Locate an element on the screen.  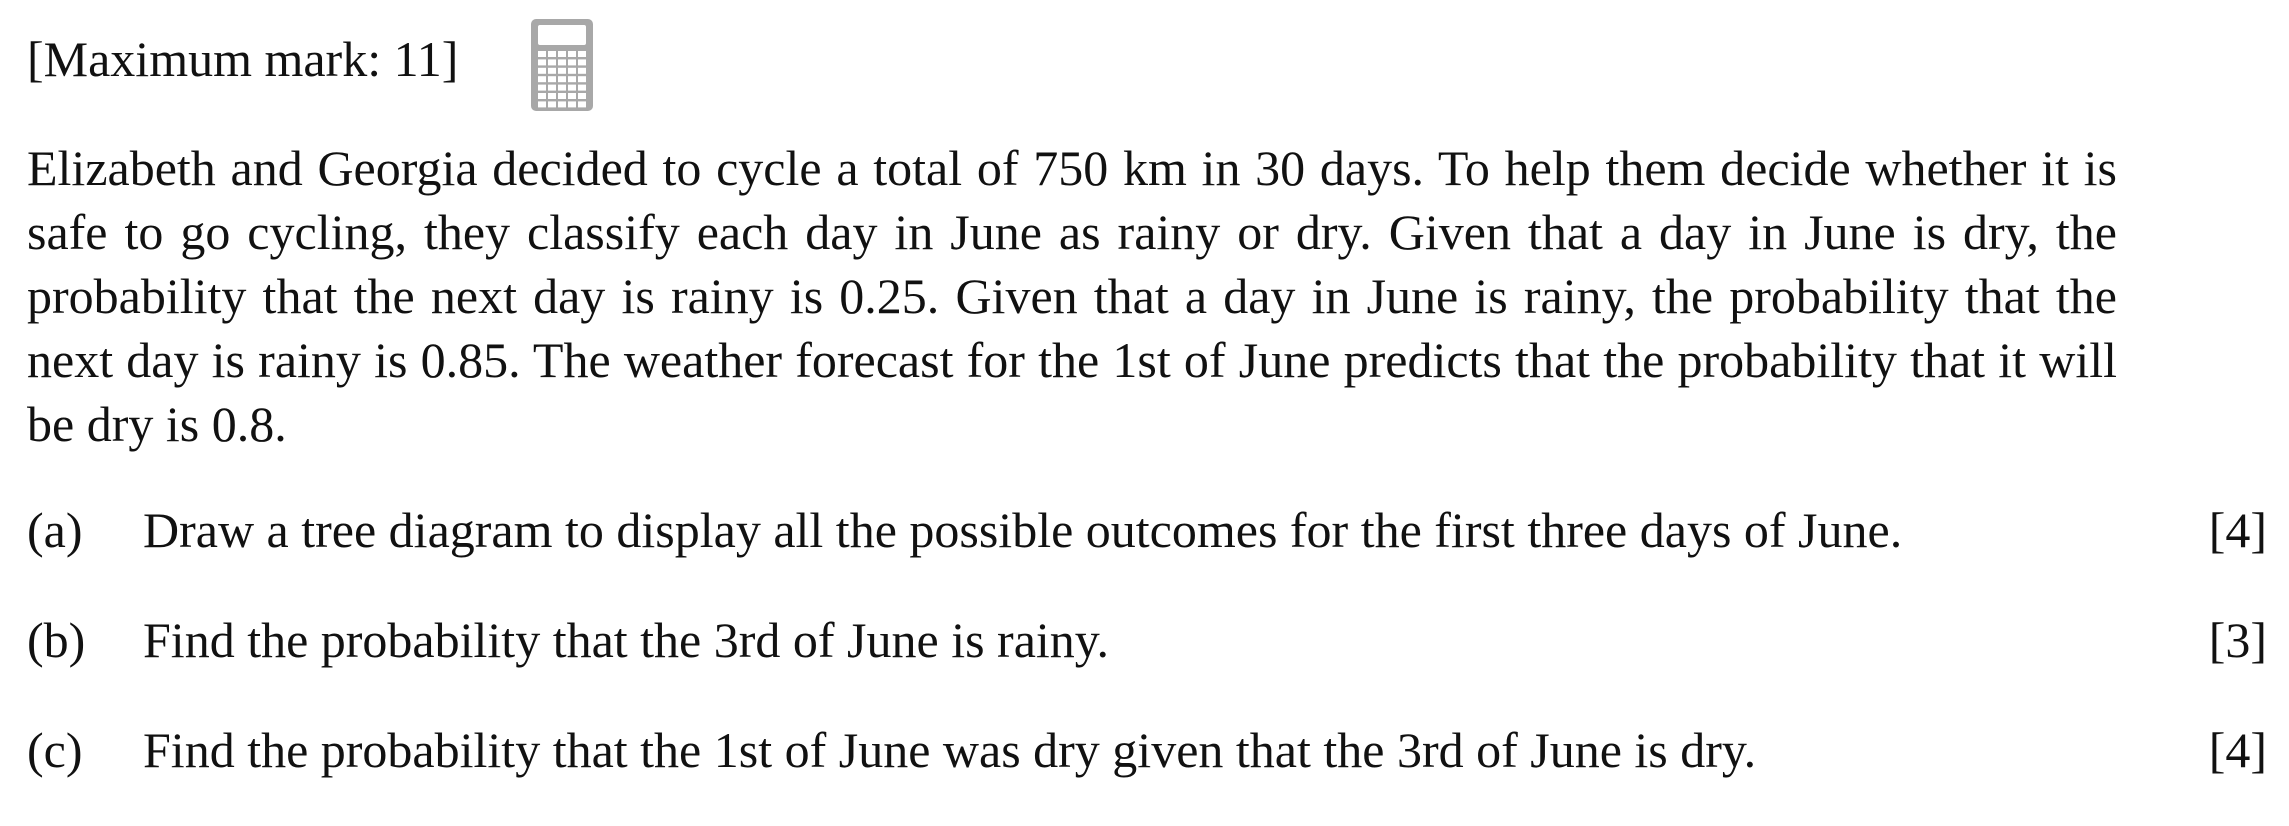
part-c-marks: [4] is located at coordinates (2237, 750).